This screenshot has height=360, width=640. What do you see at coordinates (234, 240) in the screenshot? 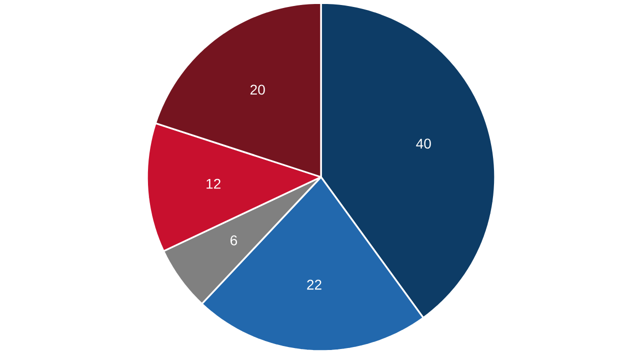
I see `data-label: 6` at bounding box center [234, 240].